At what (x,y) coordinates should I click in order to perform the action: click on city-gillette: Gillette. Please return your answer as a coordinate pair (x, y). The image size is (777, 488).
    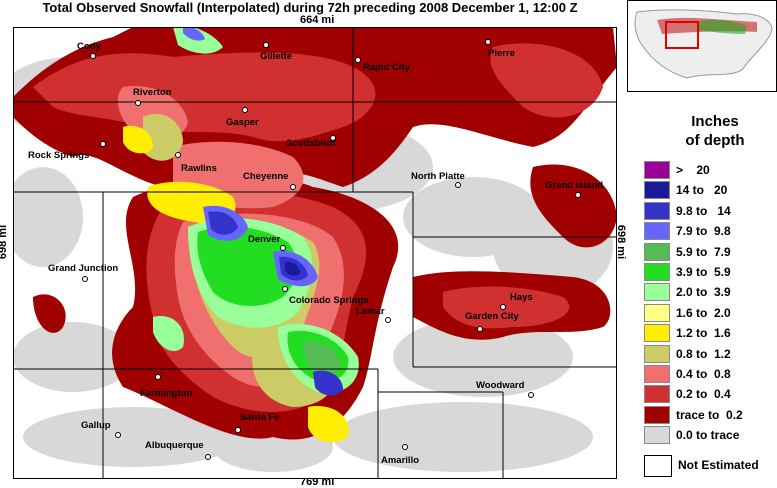
    Looking at the image, I should click on (276, 52).